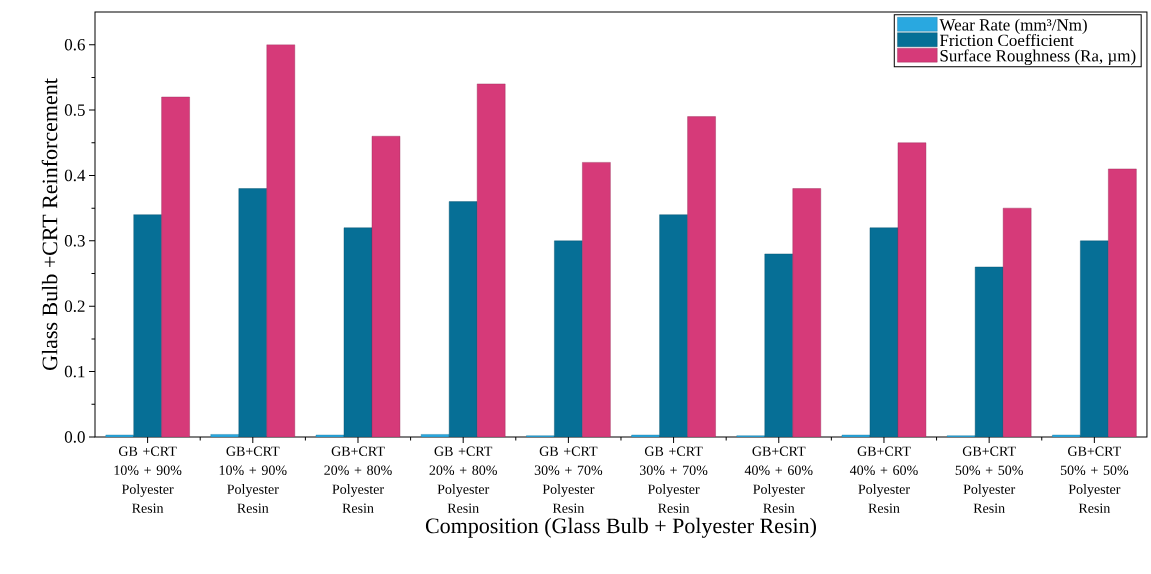 This screenshot has height=574, width=1151. Describe the element at coordinates (358, 479) in the screenshot. I see `x-tick-label: GB+CRT 20% + 80% Polyester Resin` at that location.